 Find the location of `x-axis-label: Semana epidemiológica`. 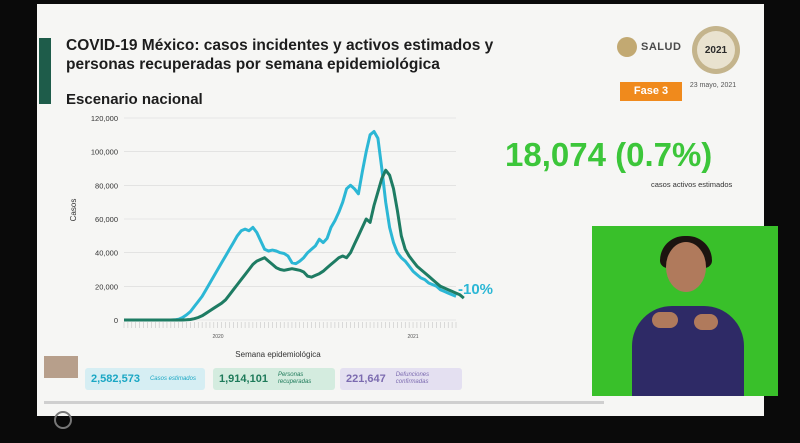

x-axis-label: Semana epidemiológica is located at coordinates (278, 354).